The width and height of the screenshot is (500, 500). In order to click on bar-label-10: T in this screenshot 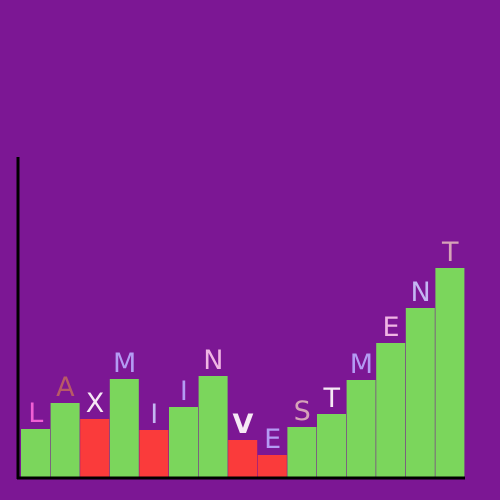, I will do `click(332, 398)`.